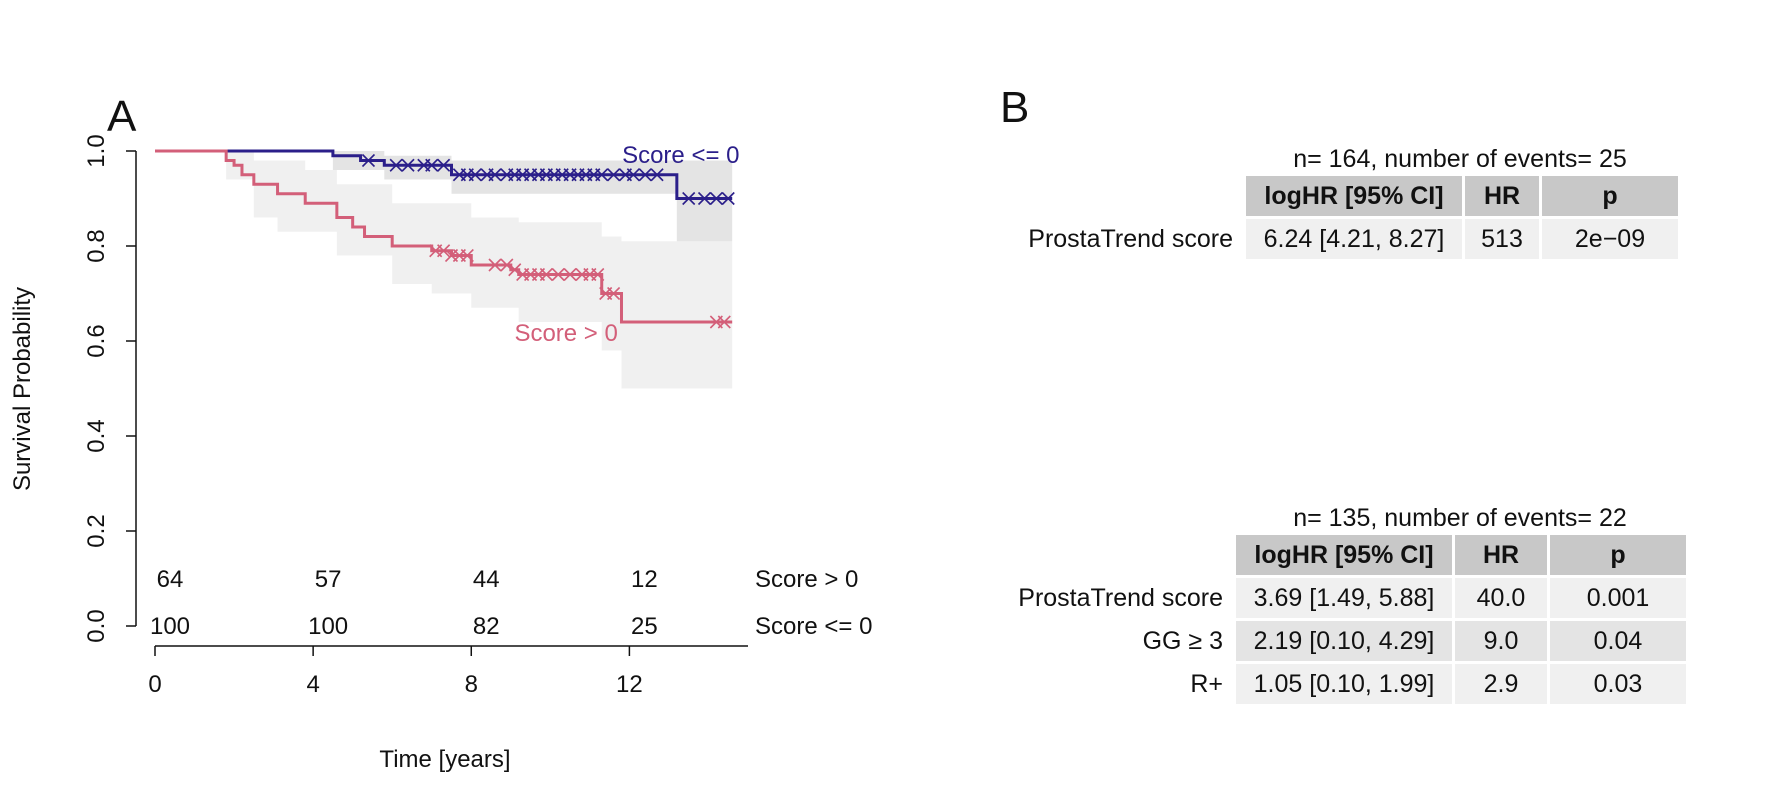  What do you see at coordinates (1618, 598) in the screenshot?
I see `cell-p: 0.001` at bounding box center [1618, 598].